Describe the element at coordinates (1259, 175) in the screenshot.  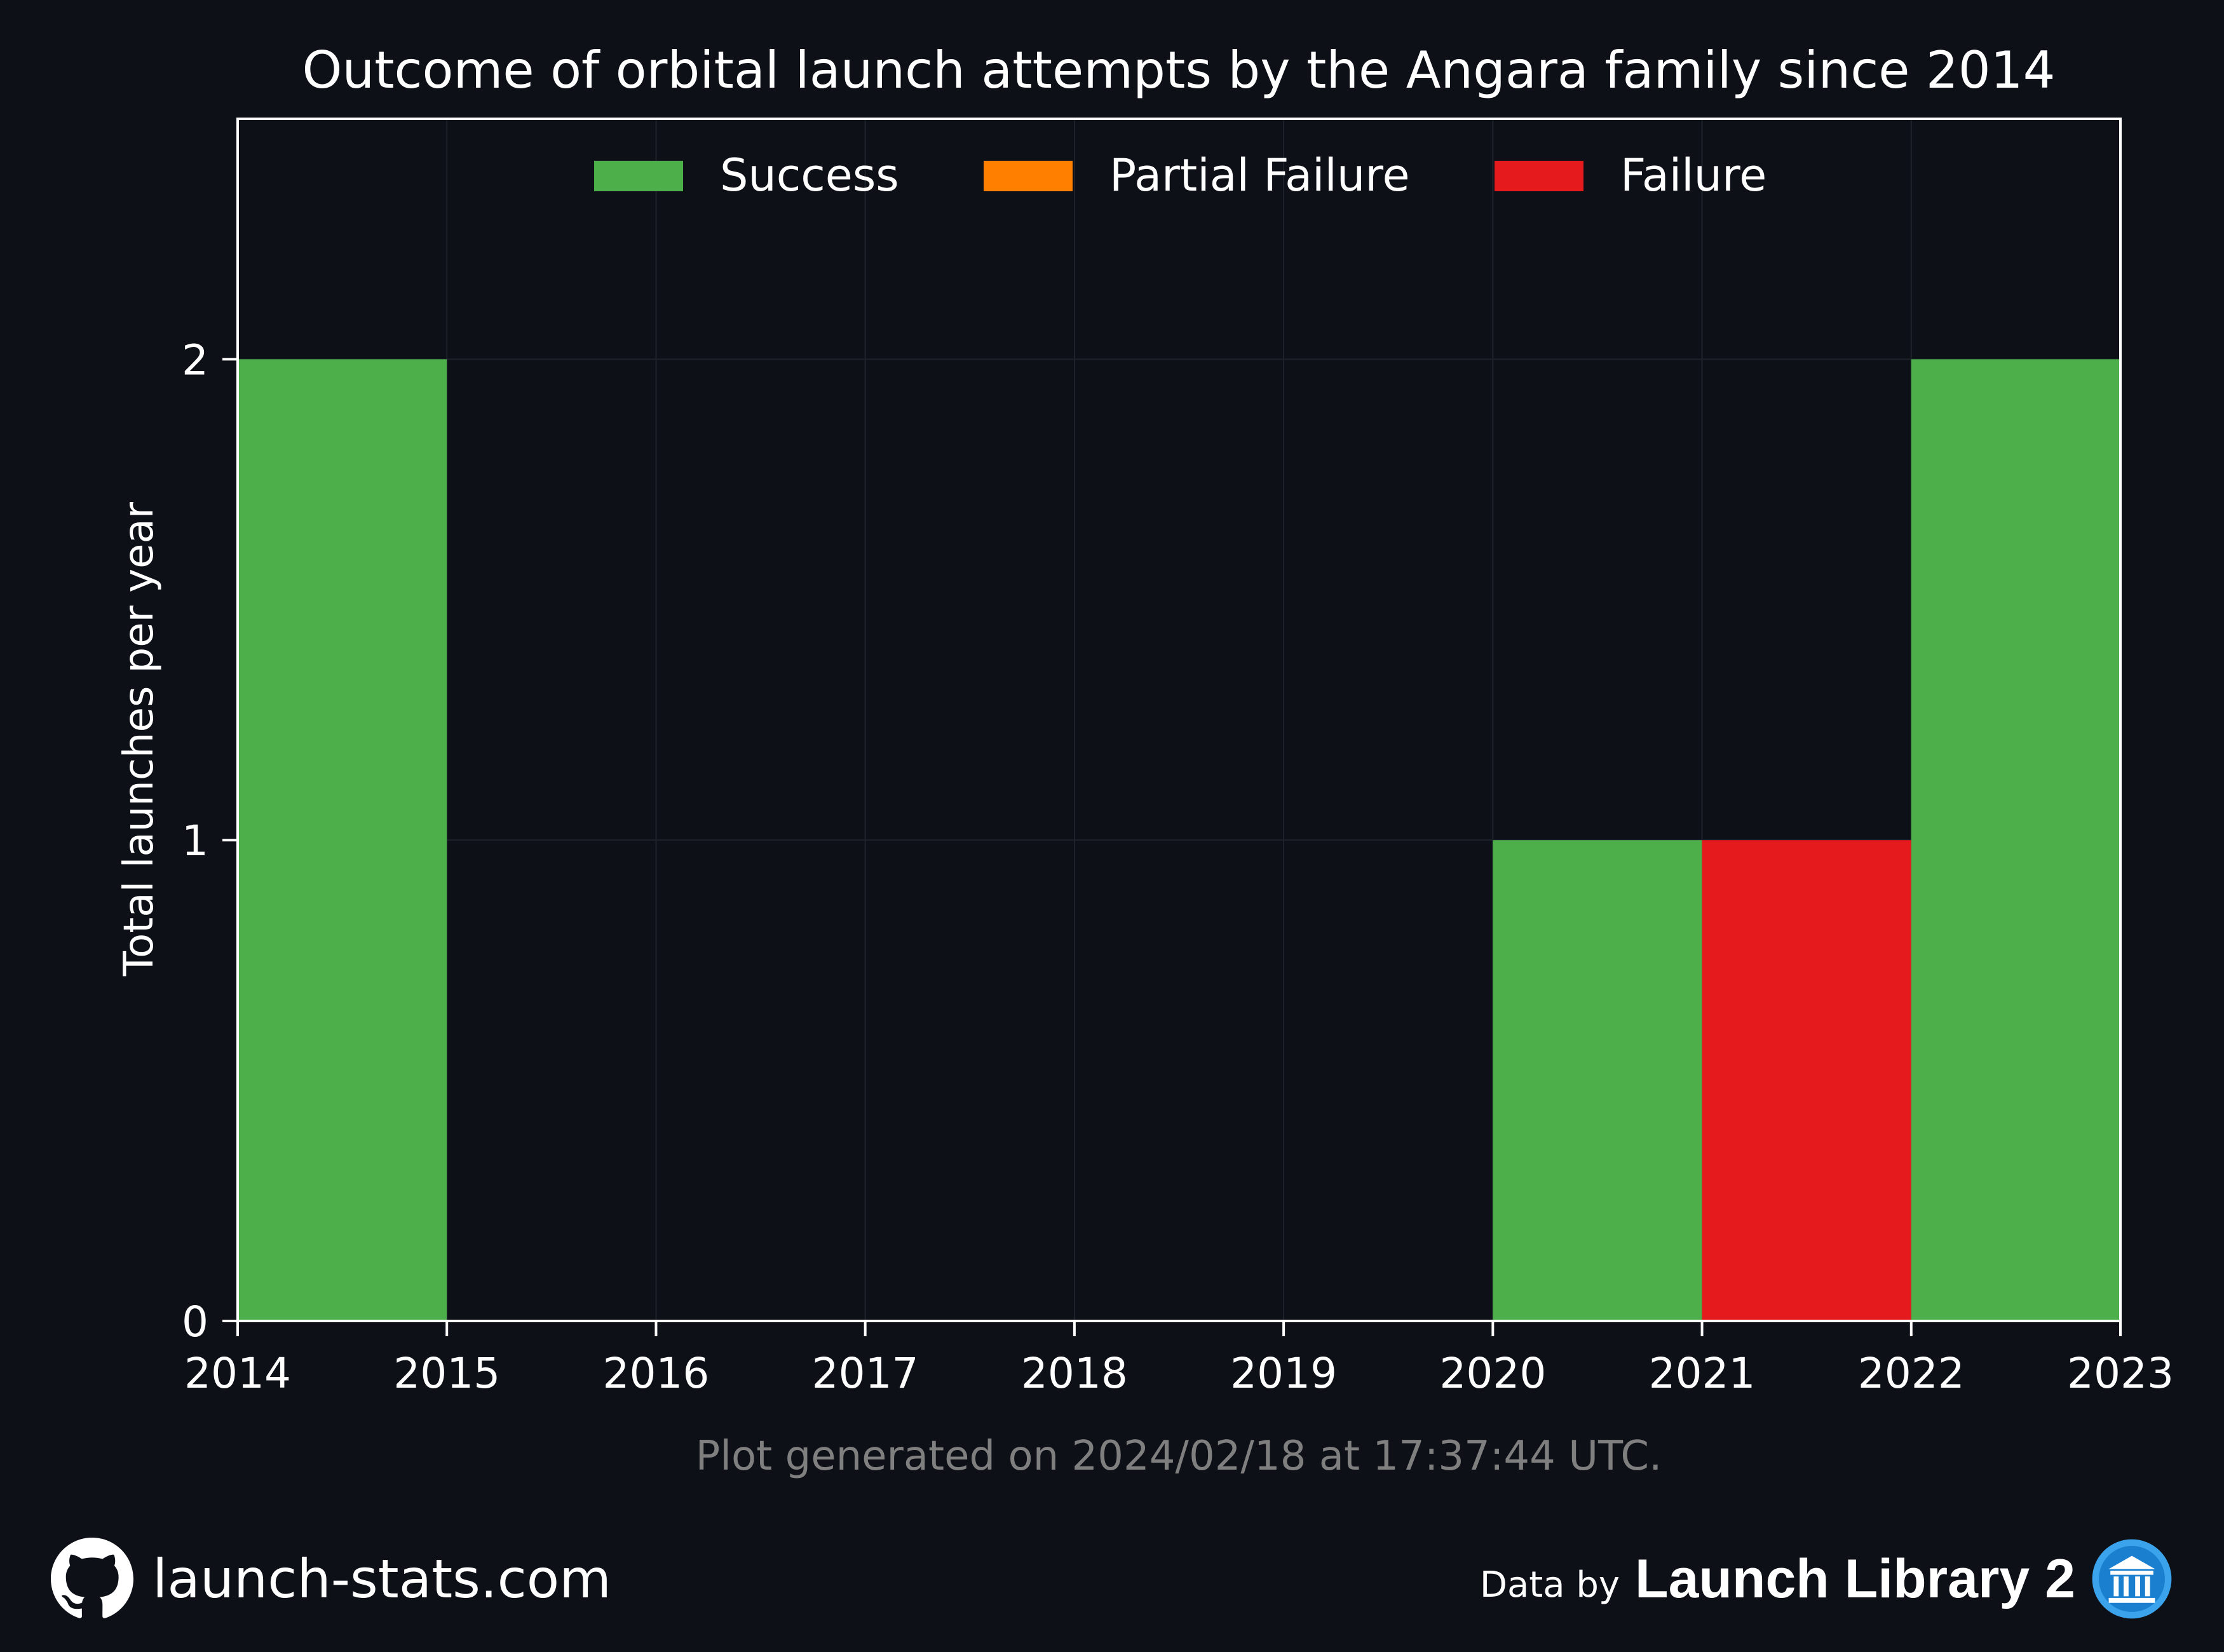
I see `legend-label-partial-failure: Partial Failure` at that location.